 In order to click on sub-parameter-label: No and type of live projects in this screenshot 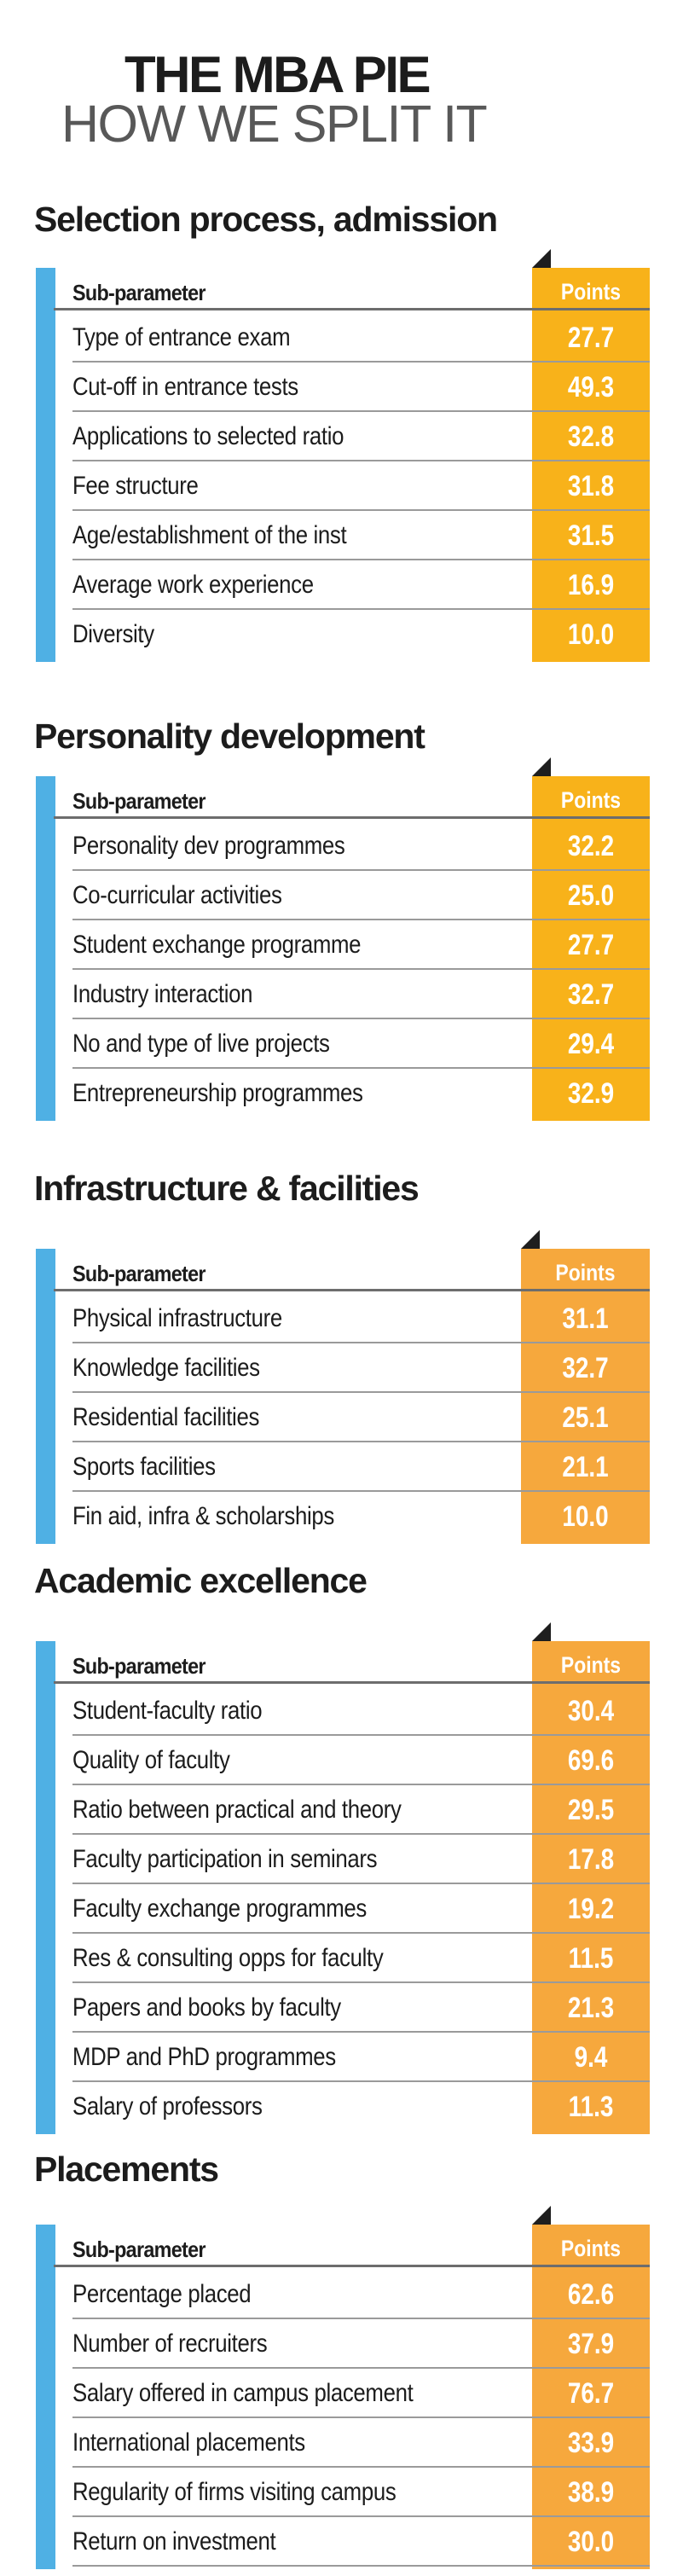, I will do `click(201, 1044)`.